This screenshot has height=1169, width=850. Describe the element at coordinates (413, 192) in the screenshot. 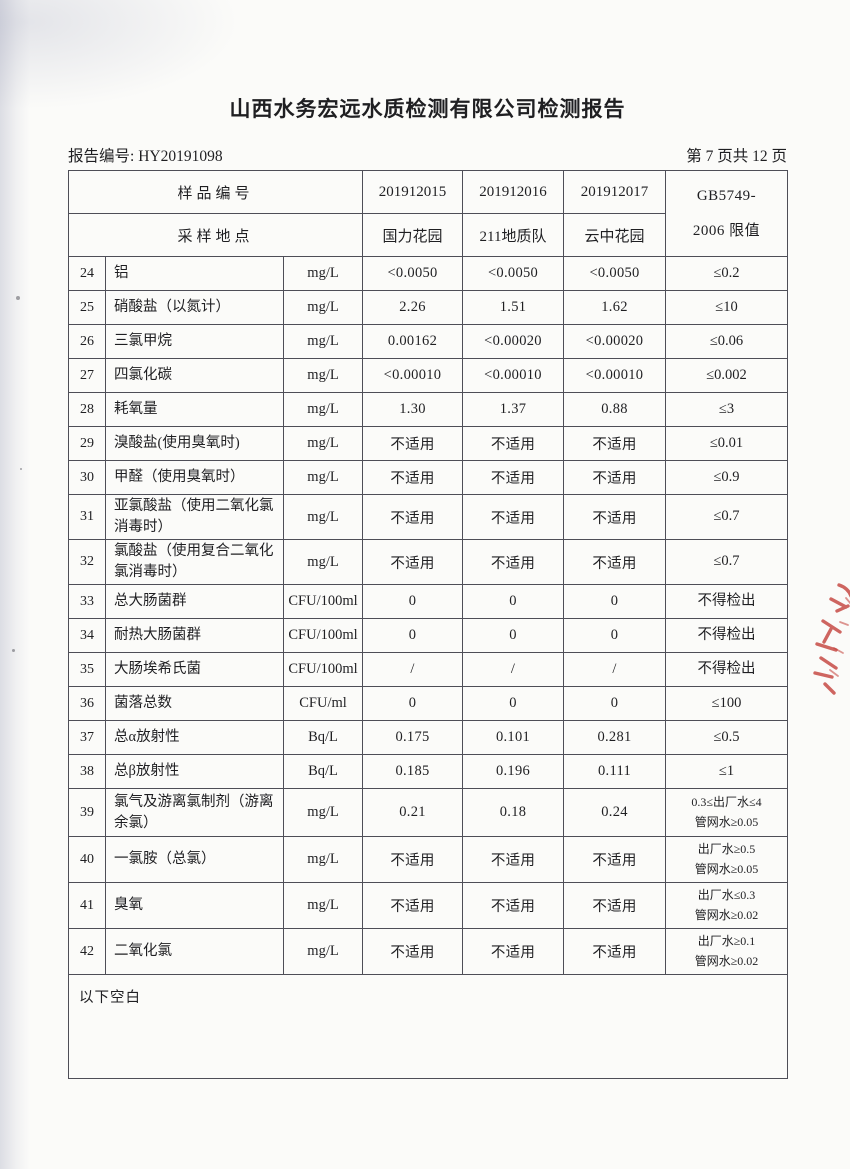

I see `sample-id: 201912015` at that location.